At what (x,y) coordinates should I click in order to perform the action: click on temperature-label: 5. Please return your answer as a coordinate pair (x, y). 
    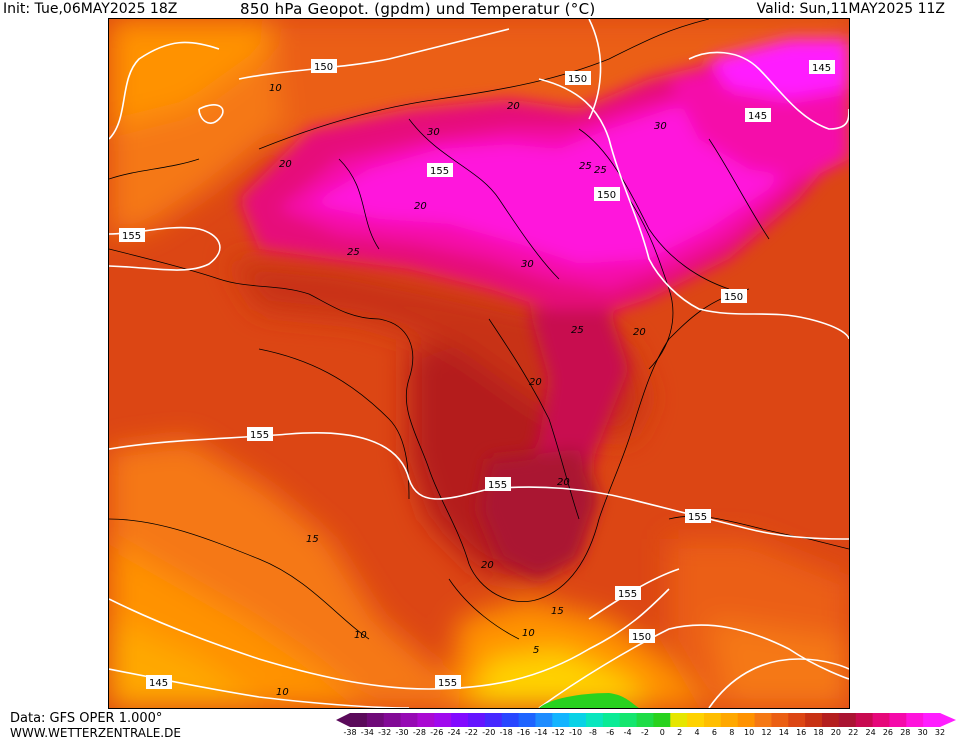
    Looking at the image, I should click on (536, 650).